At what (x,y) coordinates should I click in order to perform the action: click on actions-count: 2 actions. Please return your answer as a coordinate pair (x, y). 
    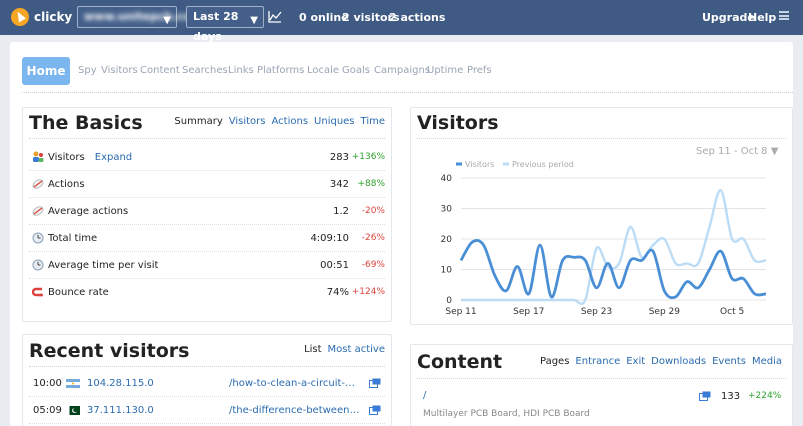
    Looking at the image, I should click on (417, 17).